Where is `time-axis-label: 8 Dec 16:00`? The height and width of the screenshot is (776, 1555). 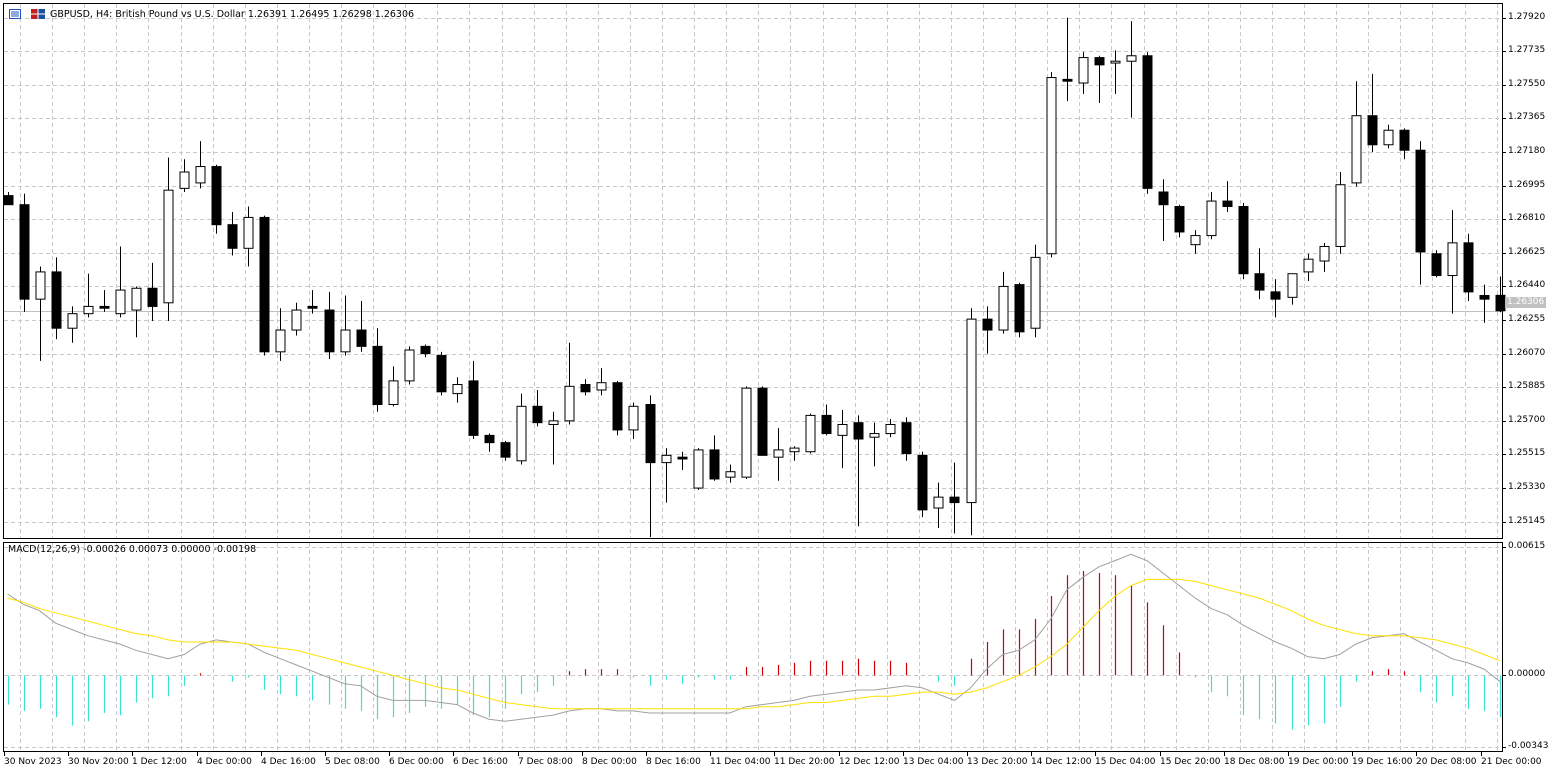 time-axis-label: 8 Dec 16:00 is located at coordinates (673, 762).